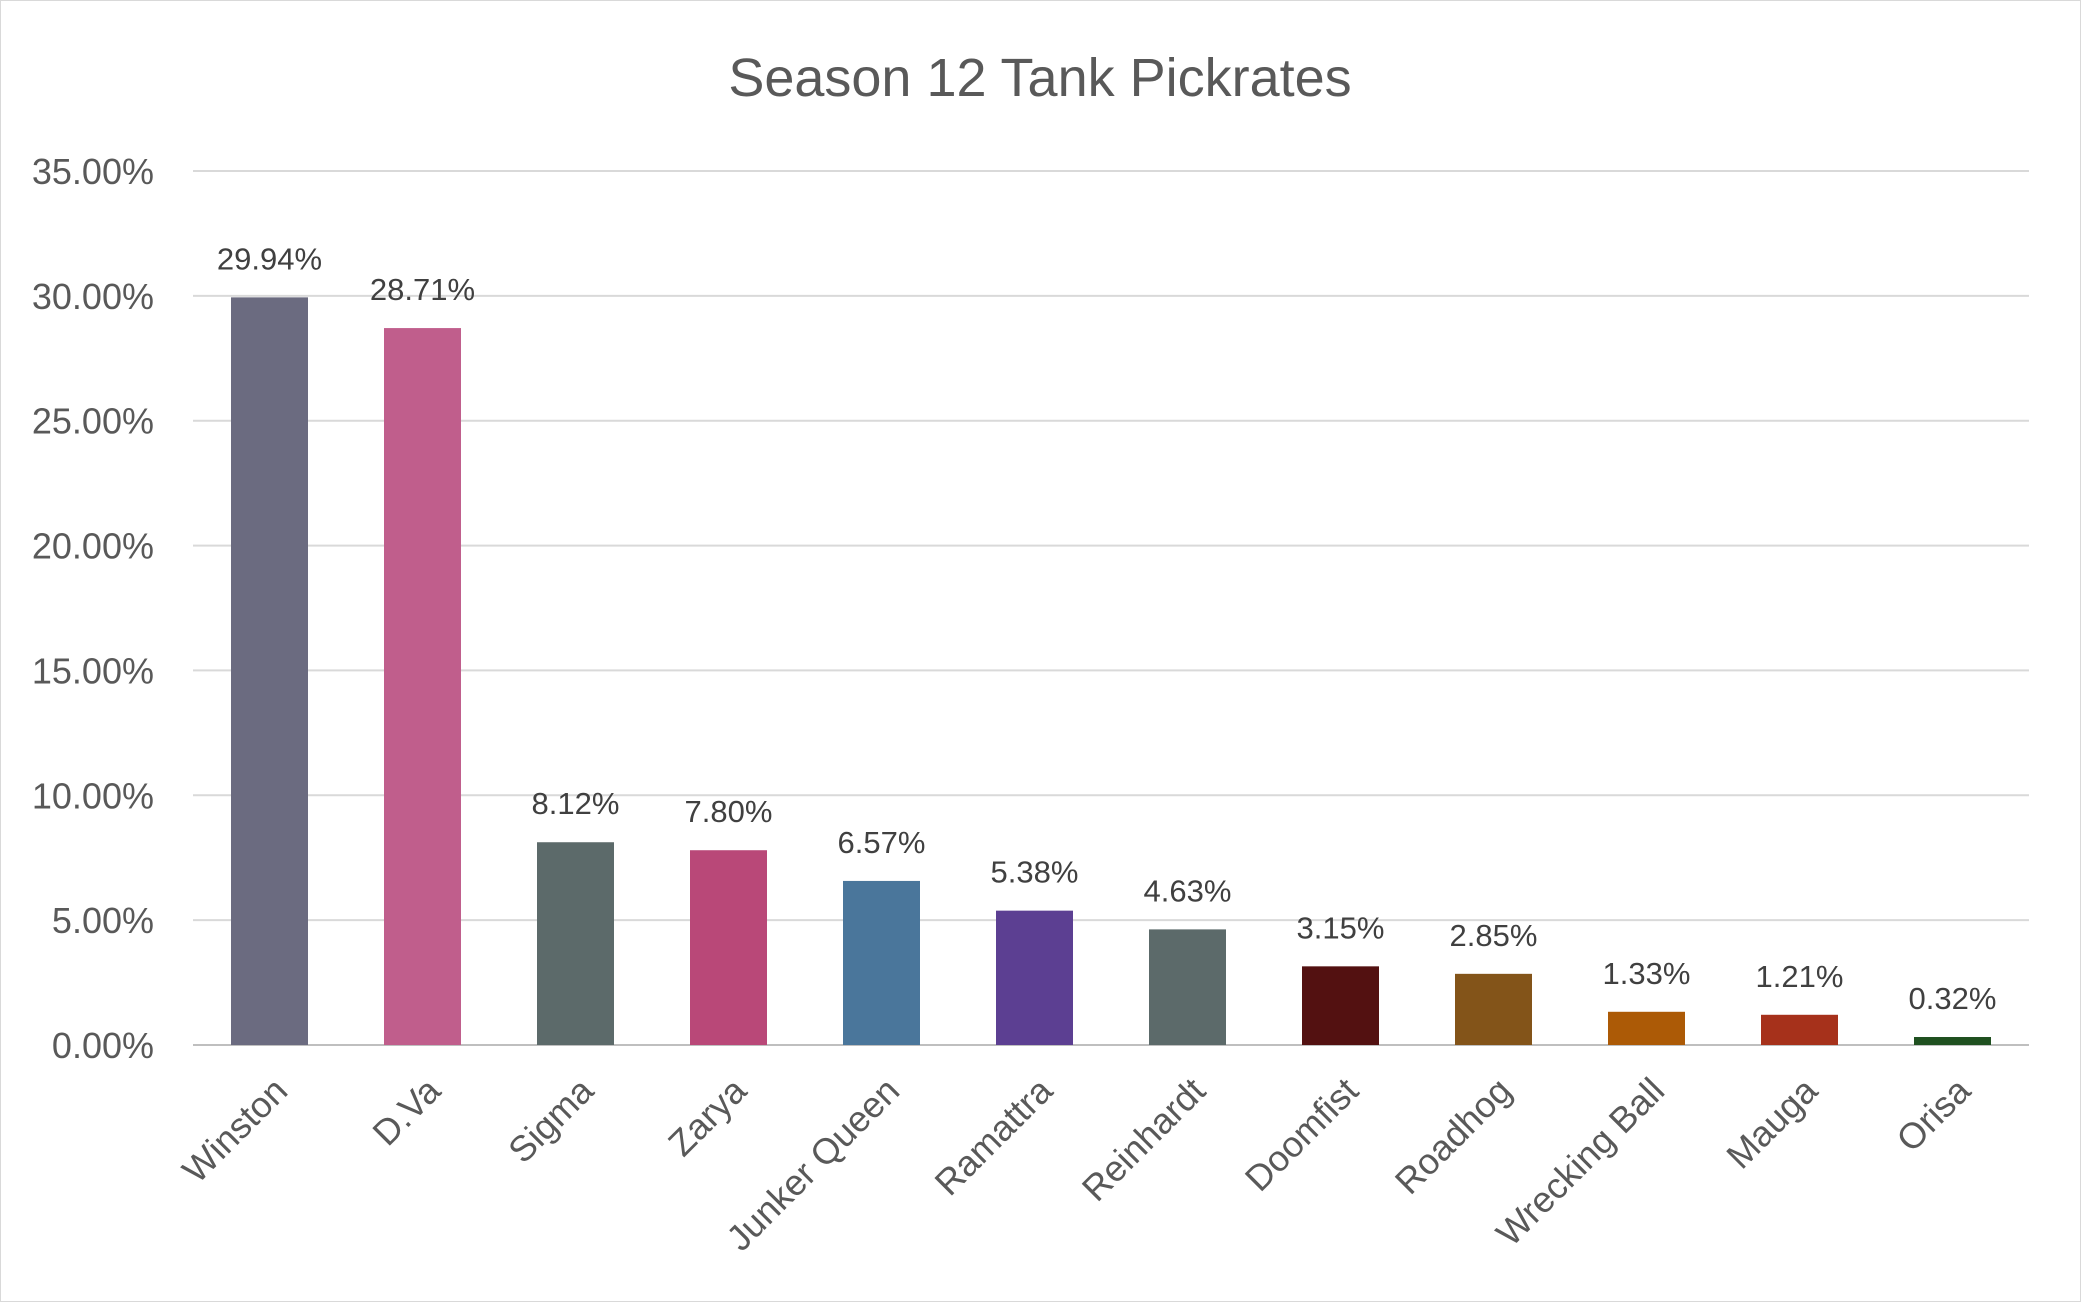  I want to click on bar-sigma, so click(575, 943).